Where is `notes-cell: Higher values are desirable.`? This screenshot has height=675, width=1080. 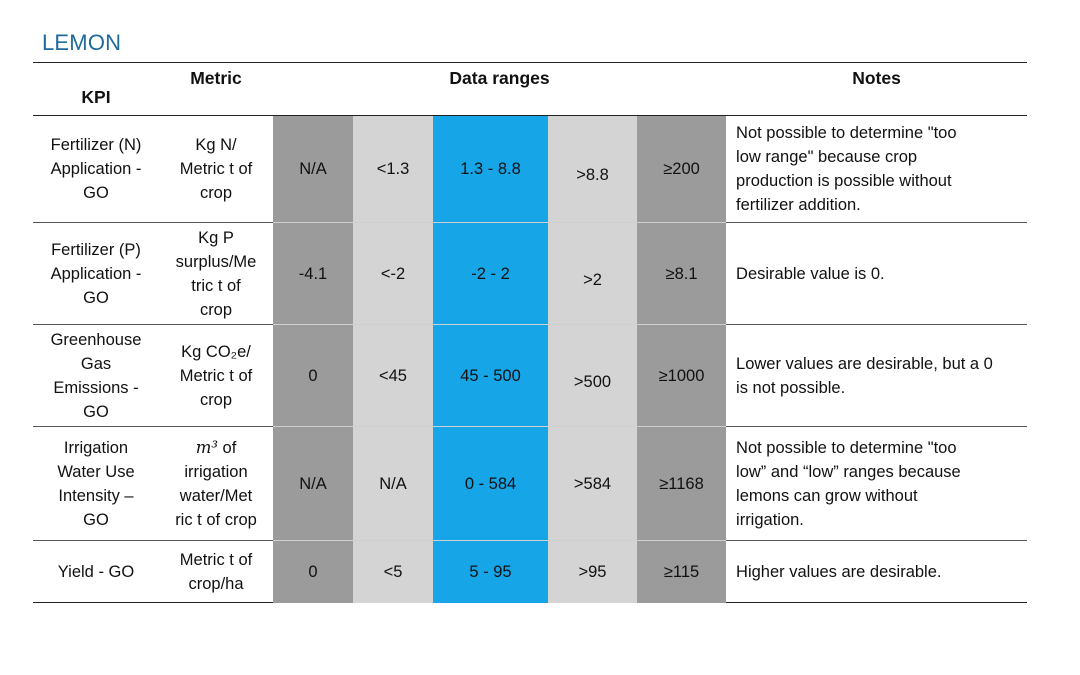
notes-cell: Higher values are desirable. is located at coordinates (877, 571).